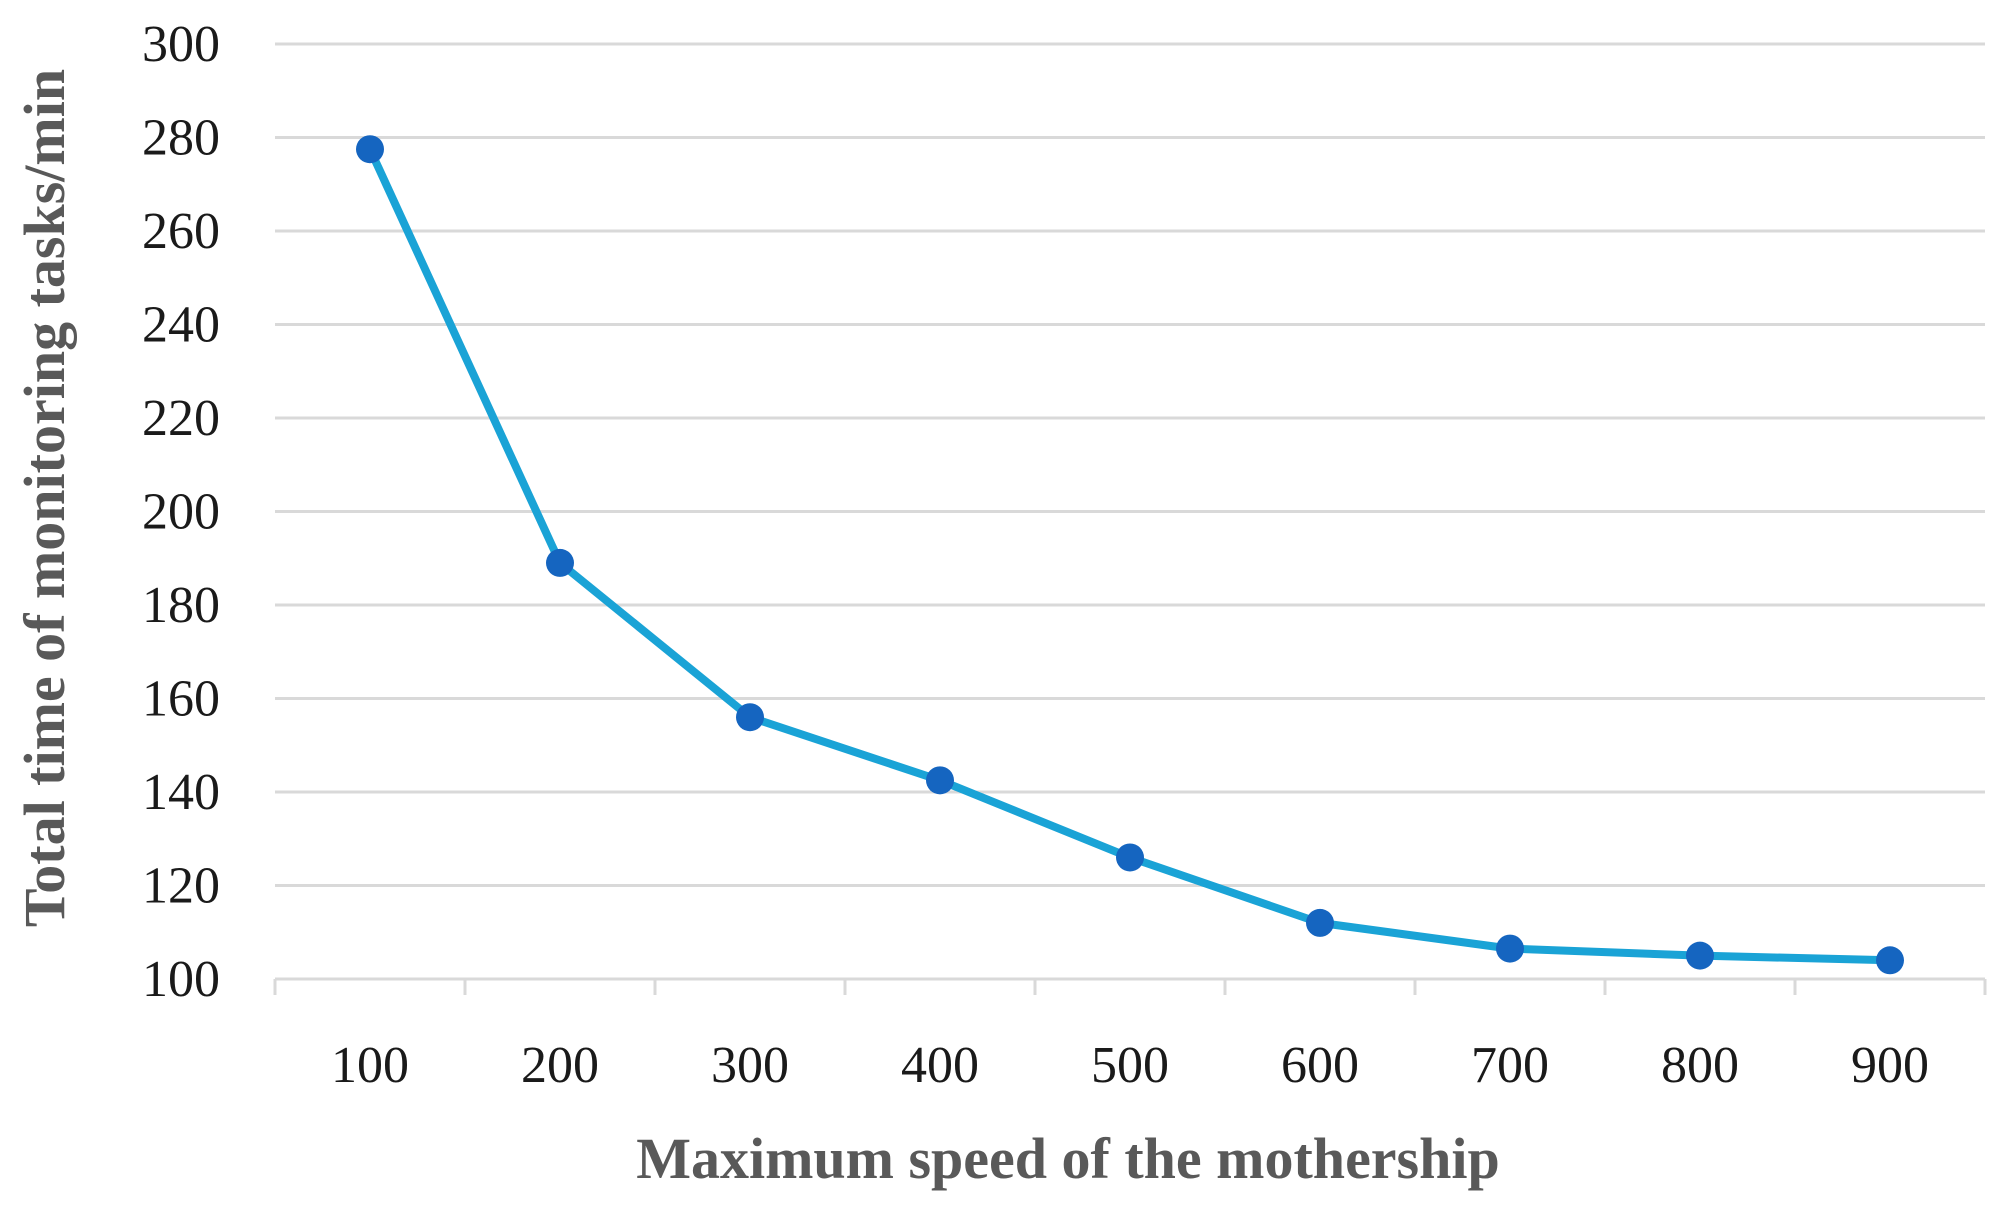  Describe the element at coordinates (181, 44) in the screenshot. I see `y-tick-label: 300` at that location.